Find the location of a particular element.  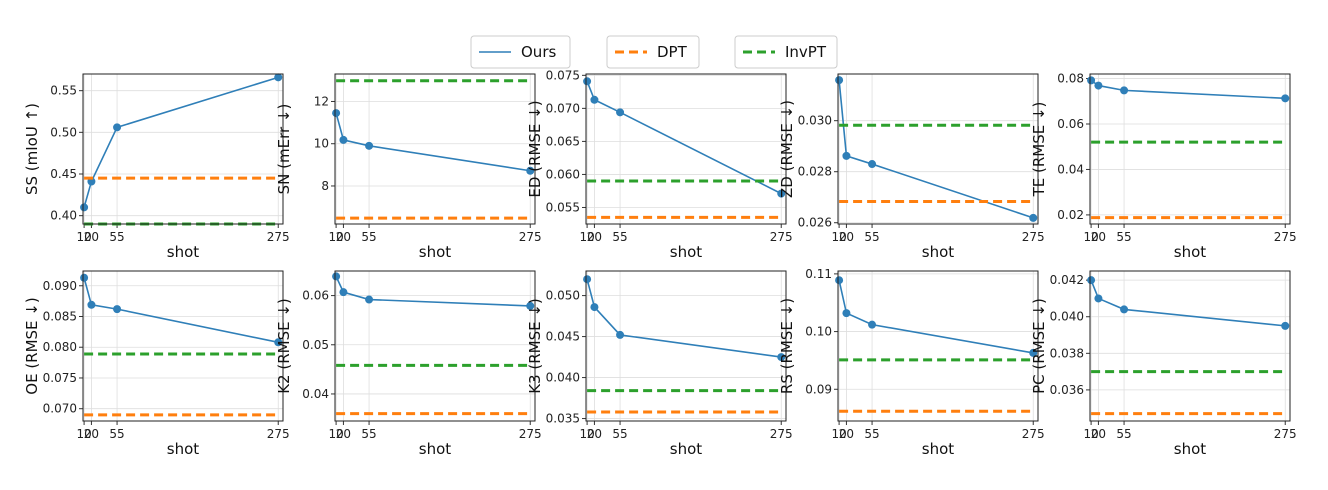

y-axis-label: PC (RMSE ↓) is located at coordinates (1039, 346).